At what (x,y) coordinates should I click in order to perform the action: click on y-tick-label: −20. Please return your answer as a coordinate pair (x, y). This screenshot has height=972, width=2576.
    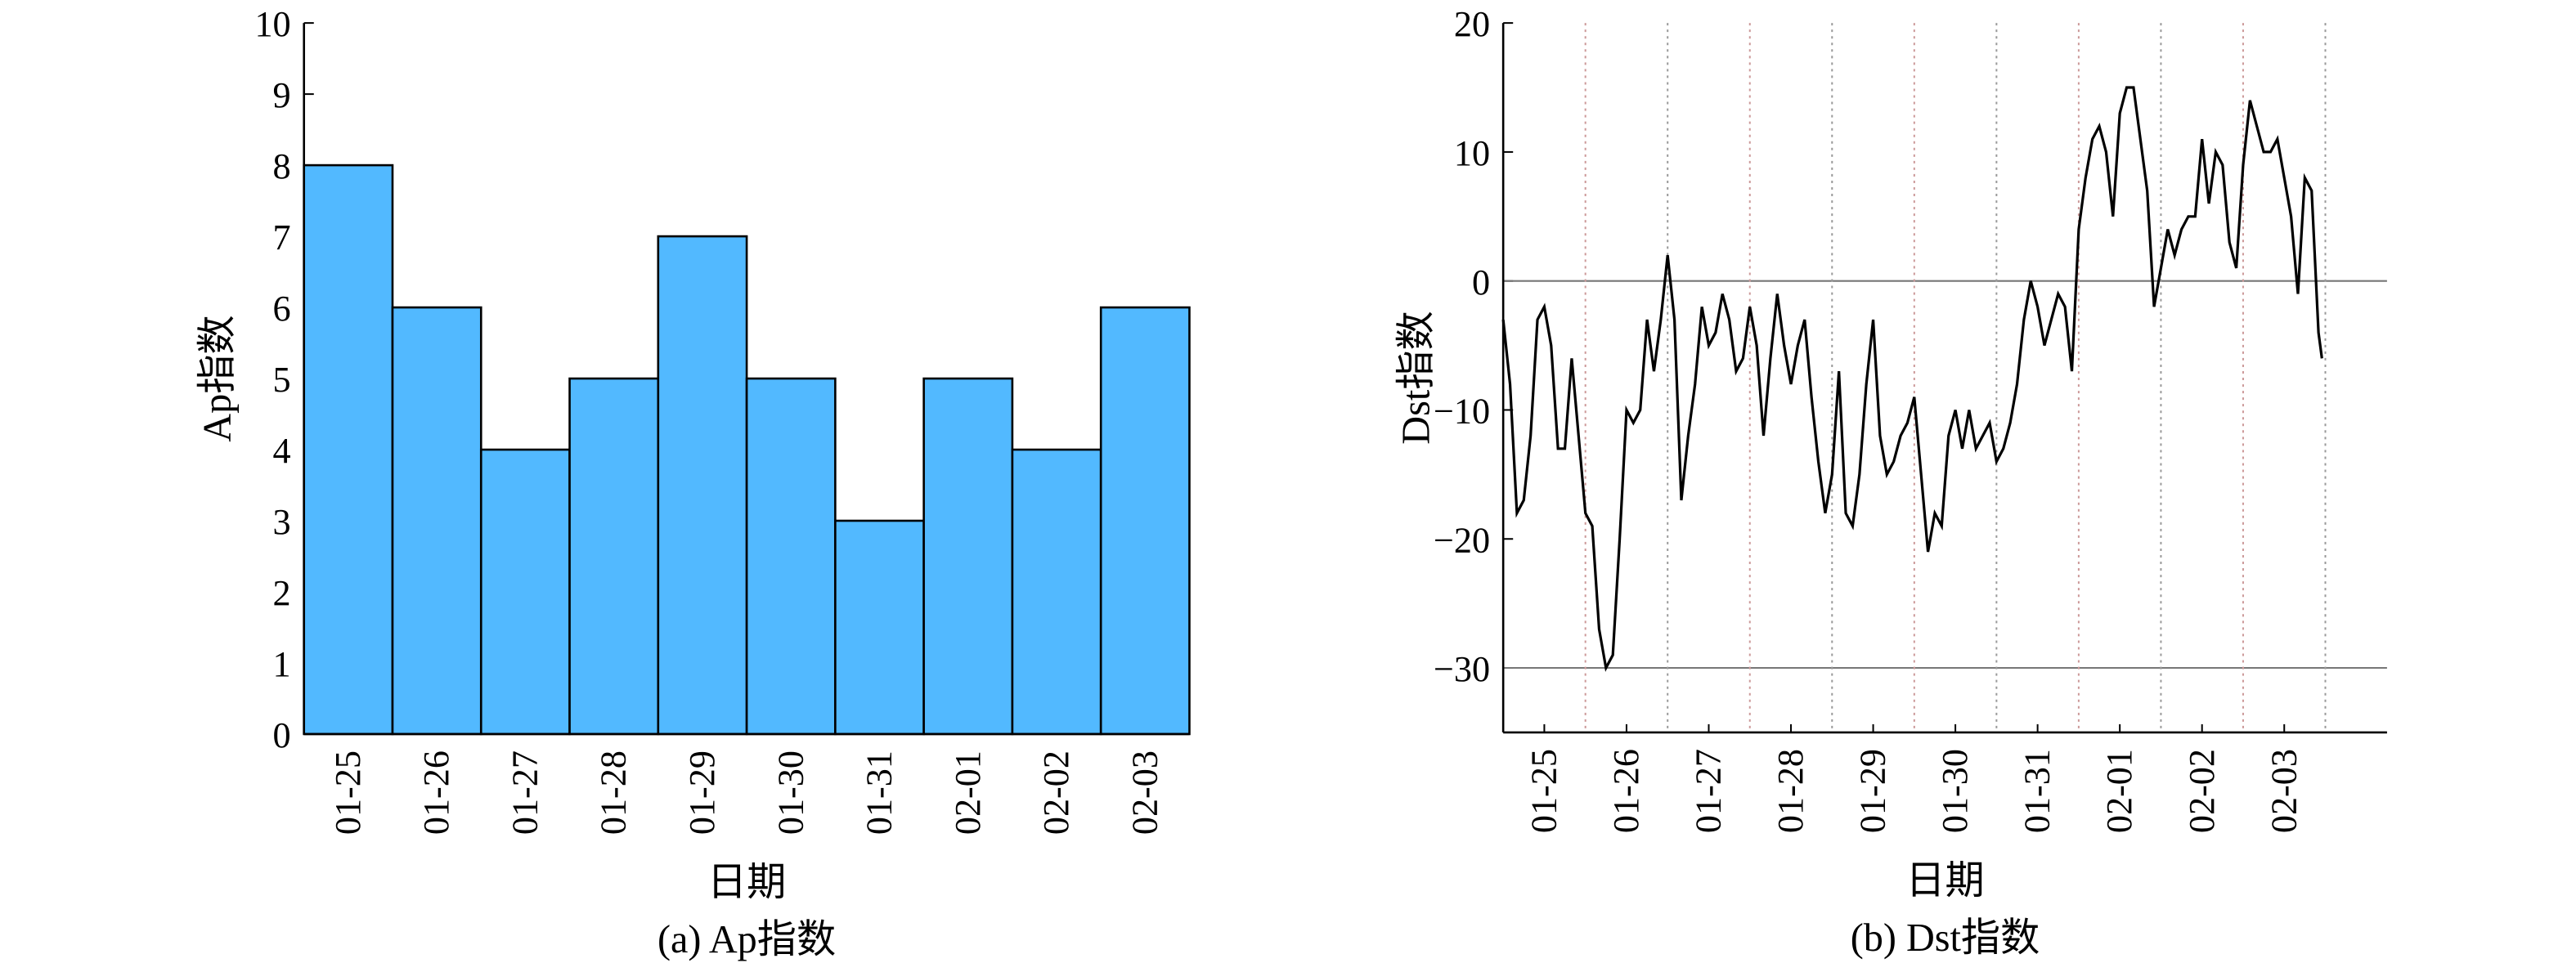
    Looking at the image, I should click on (1462, 540).